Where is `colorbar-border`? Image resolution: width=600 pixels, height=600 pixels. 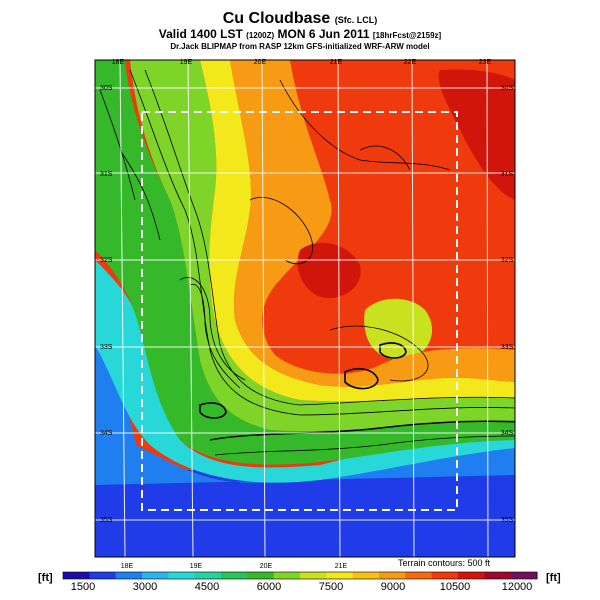 colorbar-border is located at coordinates (300, 575).